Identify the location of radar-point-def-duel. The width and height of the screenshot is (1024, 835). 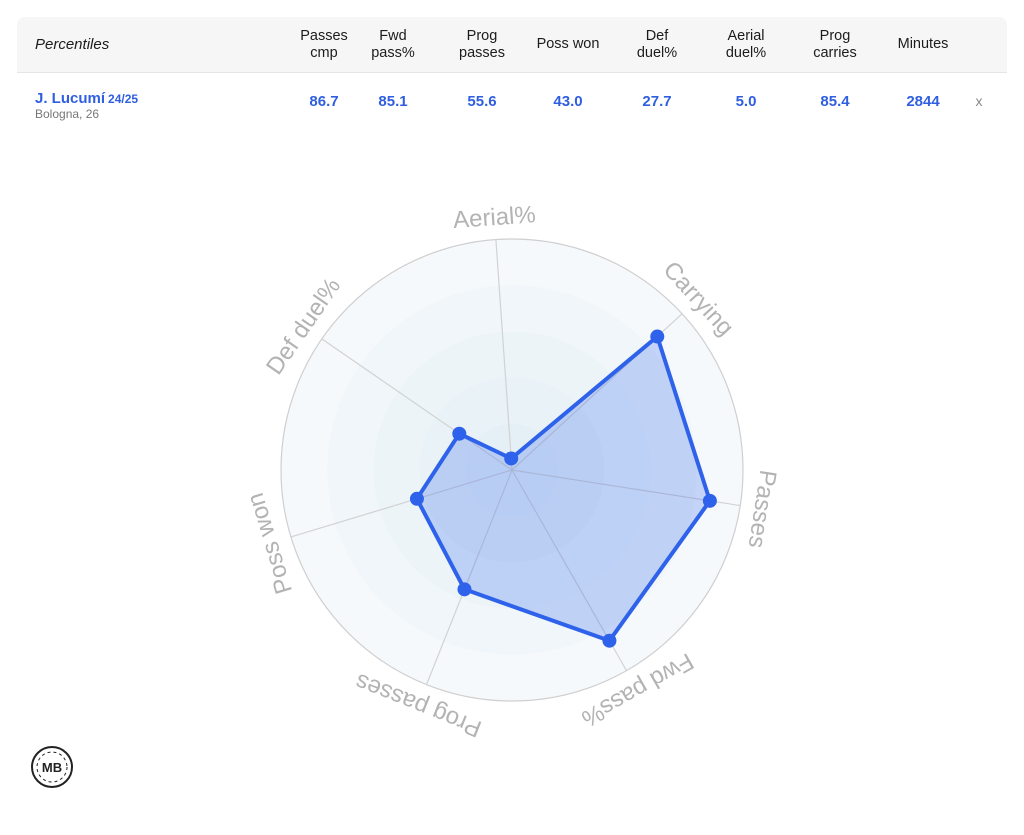
(459, 433).